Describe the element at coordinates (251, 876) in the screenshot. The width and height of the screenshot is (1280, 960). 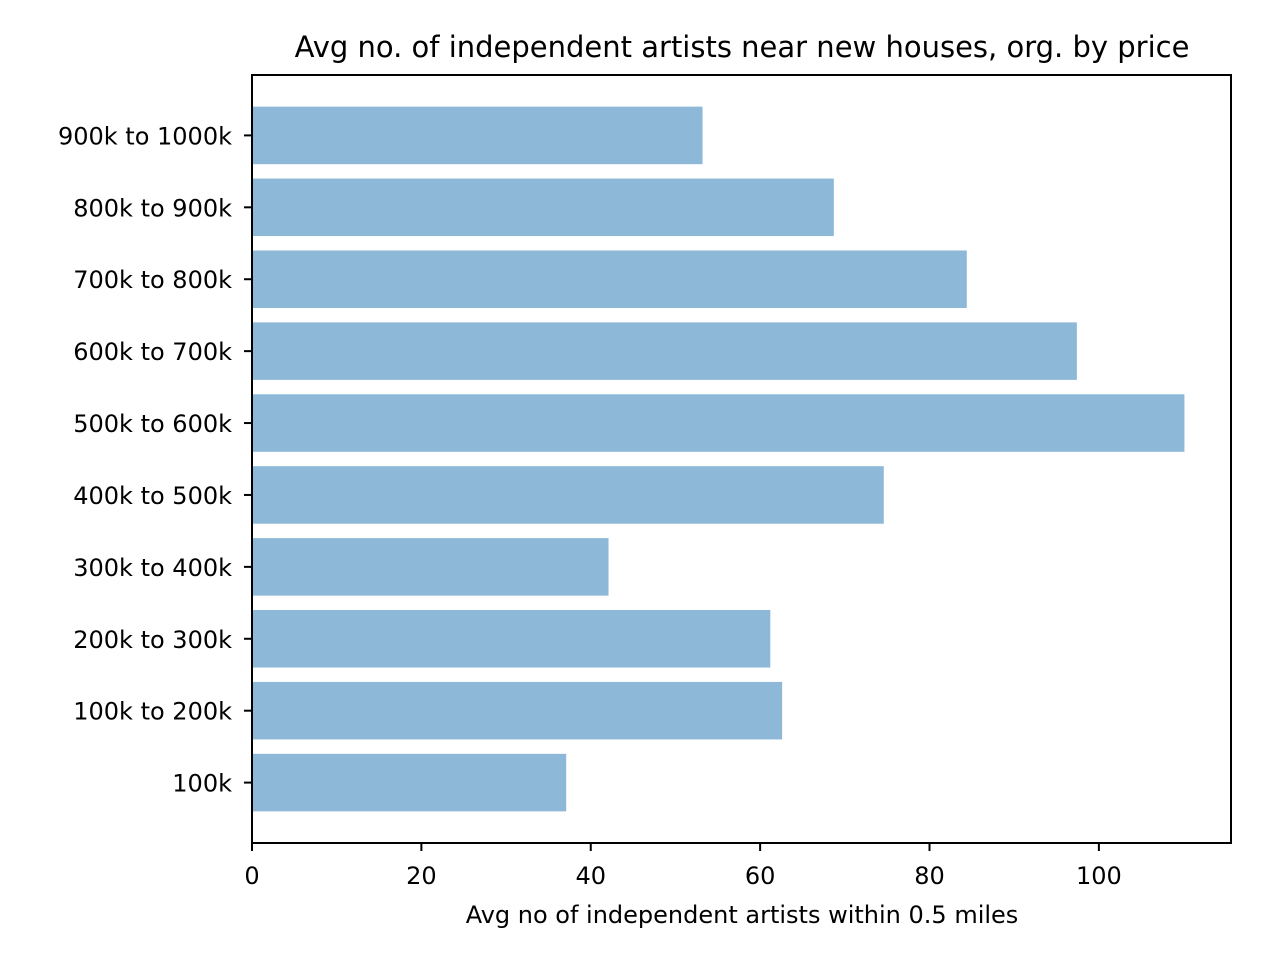
I see `x-tick-label: 0` at that location.